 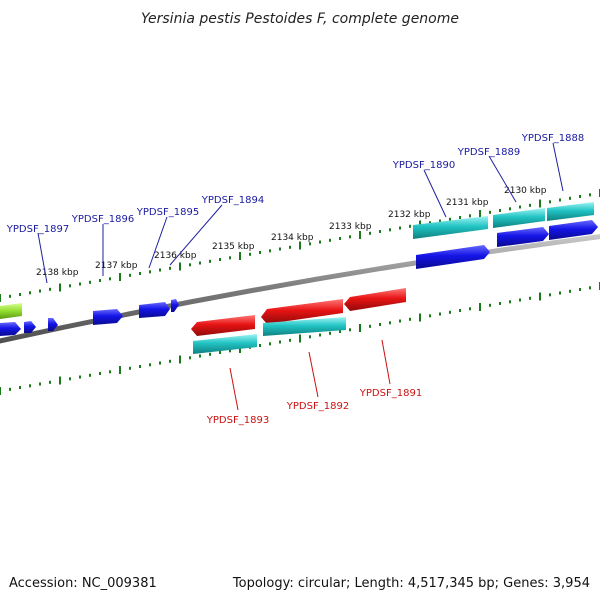 I want to click on tick-label-2132: 2132 kbp, so click(x=409, y=215).